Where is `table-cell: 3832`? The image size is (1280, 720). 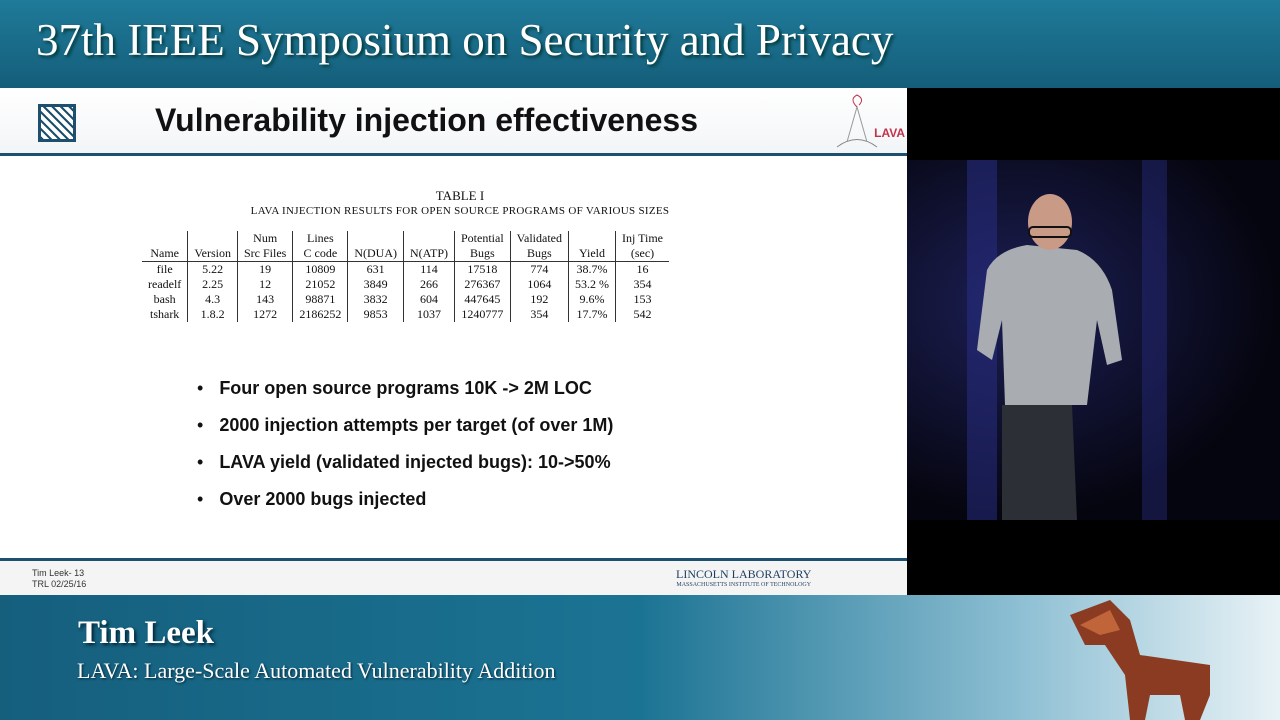 table-cell: 3832 is located at coordinates (375, 299).